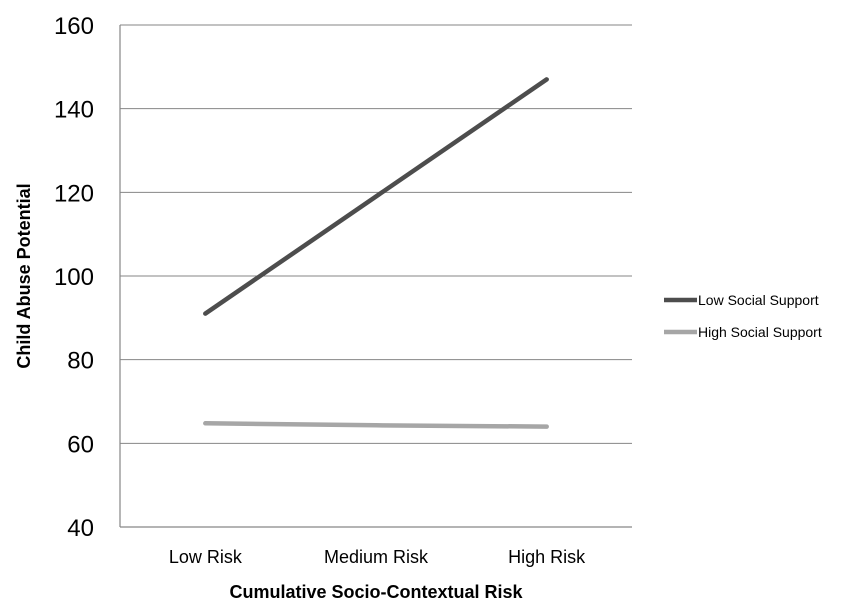 The width and height of the screenshot is (843, 606). I want to click on x-tick-labels: Low Risk Medium Risk High Risk, so click(377, 557).